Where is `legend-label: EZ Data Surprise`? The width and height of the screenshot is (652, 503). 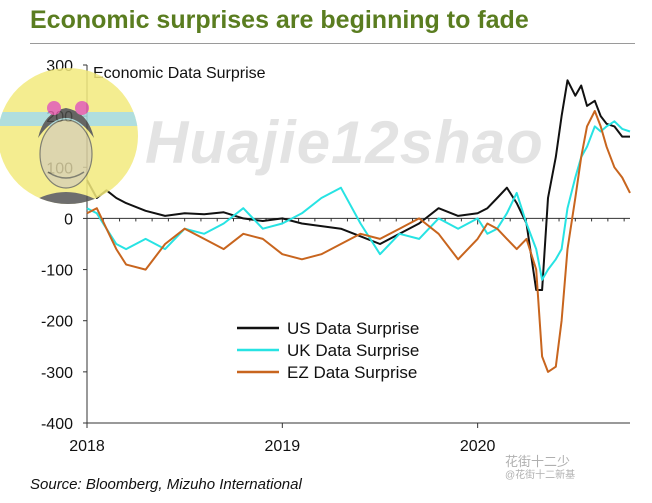
legend-label: EZ Data Surprise is located at coordinates (352, 372).